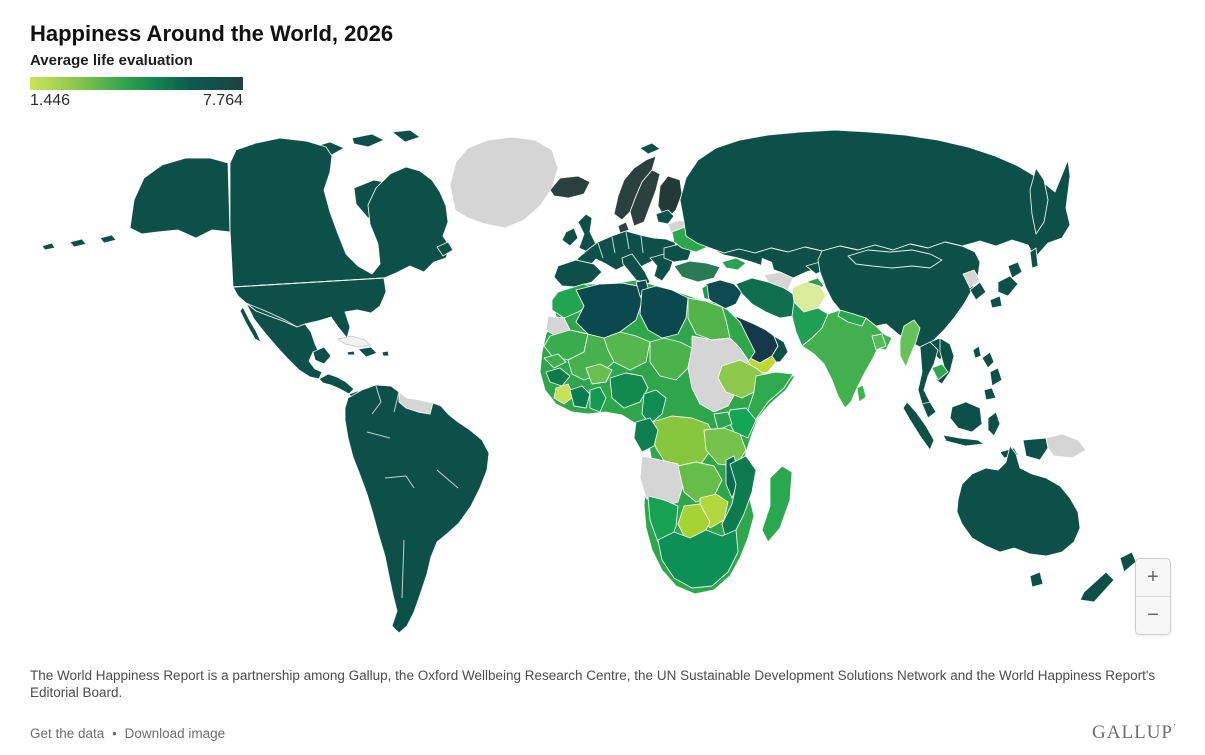 This screenshot has width=1205, height=755. I want to click on country-turkey, so click(697, 271).